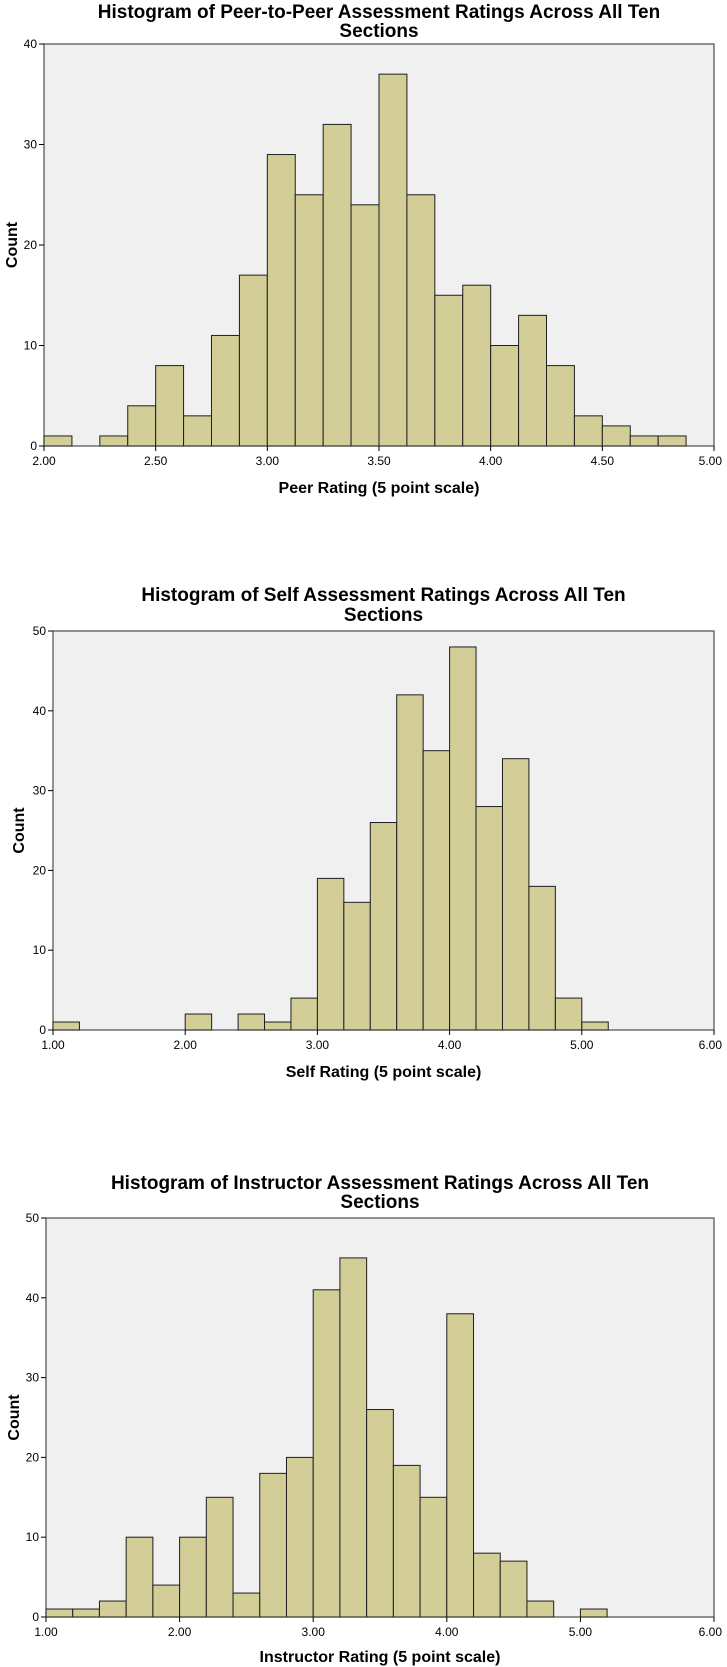 This screenshot has height=1667, width=727. Describe the element at coordinates (156, 461) in the screenshot. I see `x-tick-label: 2.50` at that location.